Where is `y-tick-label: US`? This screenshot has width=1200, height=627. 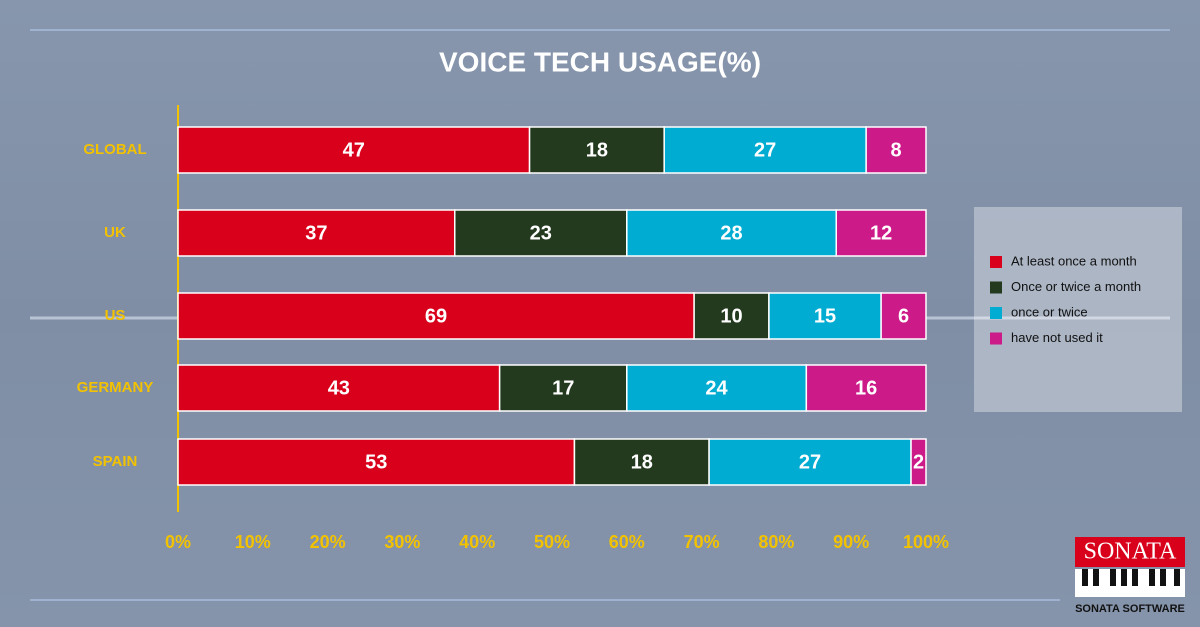
y-tick-label: US is located at coordinates (115, 315).